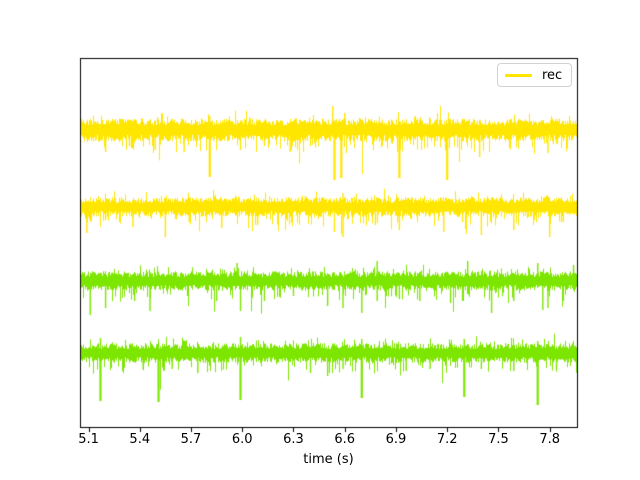 This screenshot has width=640, height=480. What do you see at coordinates (396, 439) in the screenshot?
I see `x-tick-label: 6.9` at bounding box center [396, 439].